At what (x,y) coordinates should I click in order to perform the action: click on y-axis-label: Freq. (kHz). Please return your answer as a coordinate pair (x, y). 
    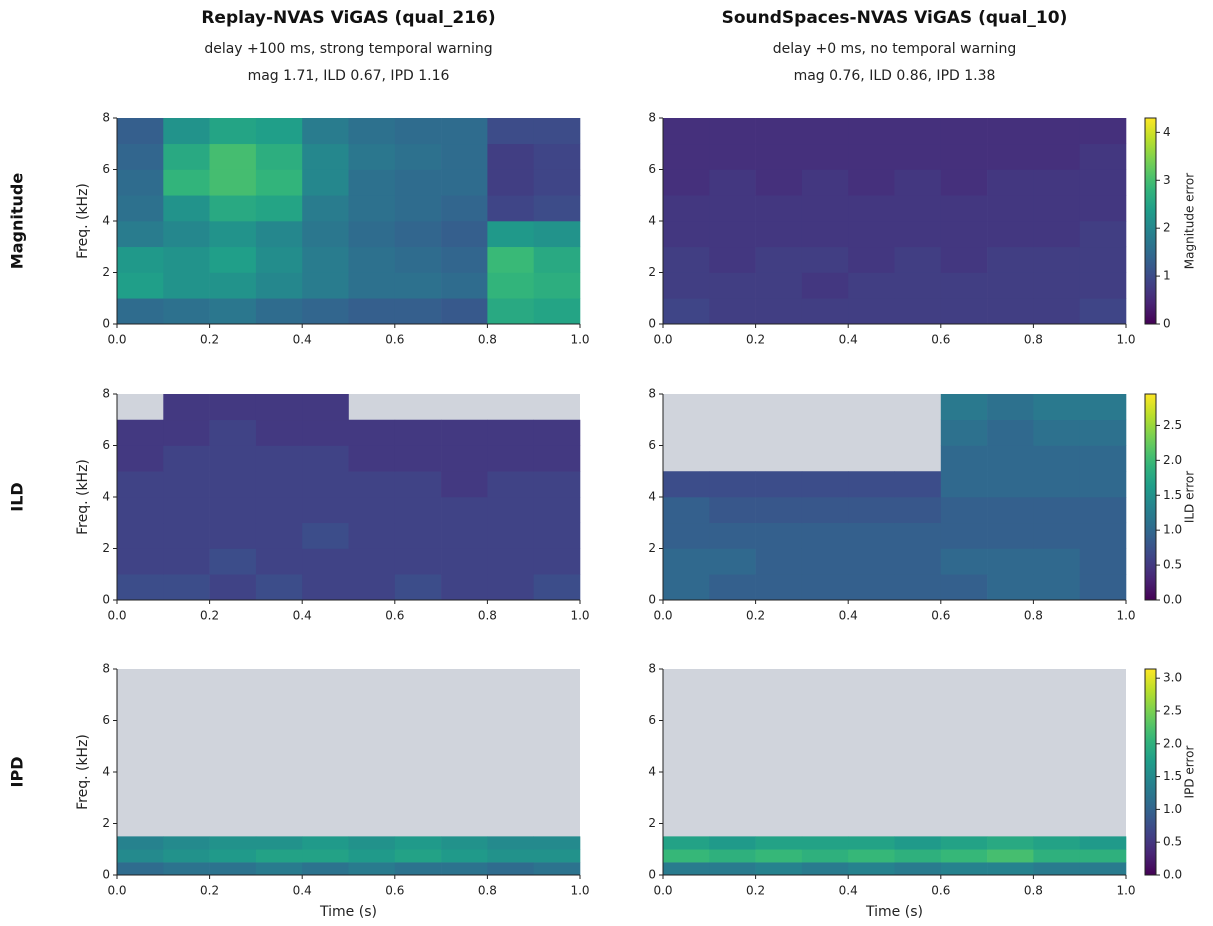
    Looking at the image, I should click on (83, 497).